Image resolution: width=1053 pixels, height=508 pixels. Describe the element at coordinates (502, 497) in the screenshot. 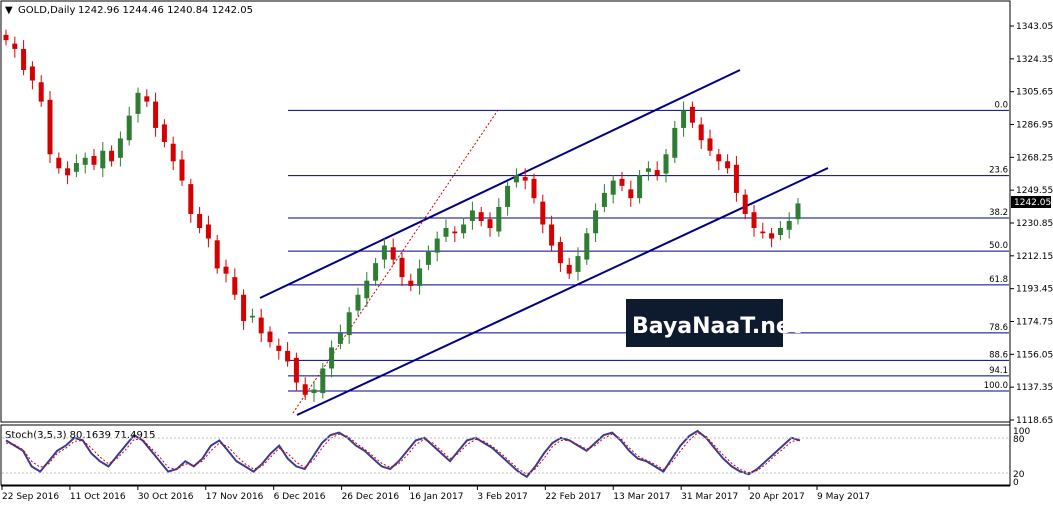

I see `time-tick-label: 3 Feb 2017` at that location.